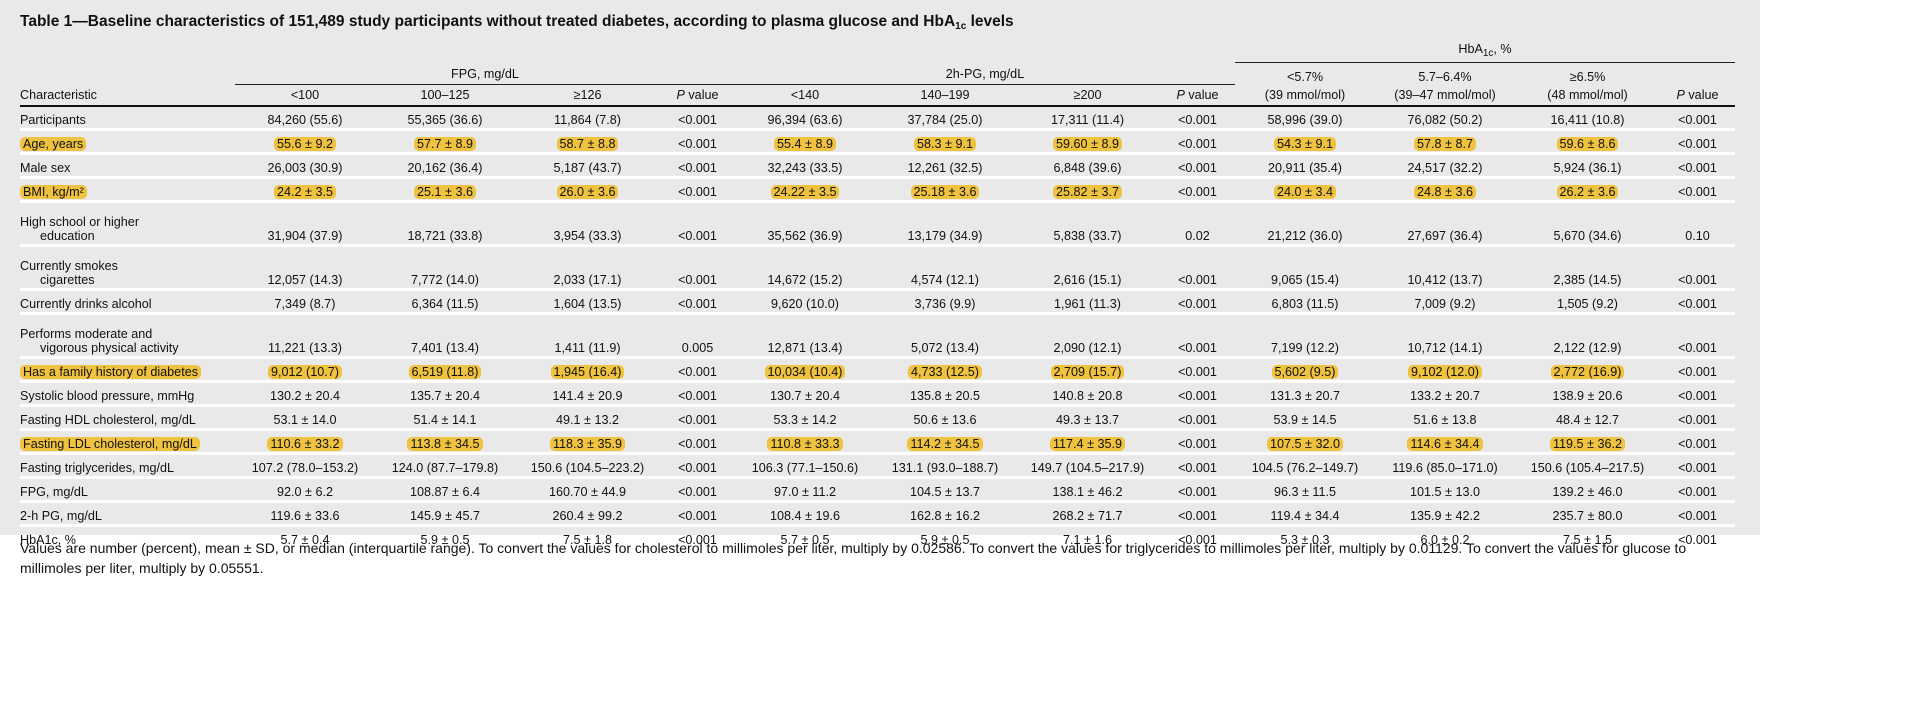 This screenshot has width=1920, height=718. Describe the element at coordinates (1305, 189) in the screenshot. I see `value-cell: 24.0 ± 3.4` at that location.